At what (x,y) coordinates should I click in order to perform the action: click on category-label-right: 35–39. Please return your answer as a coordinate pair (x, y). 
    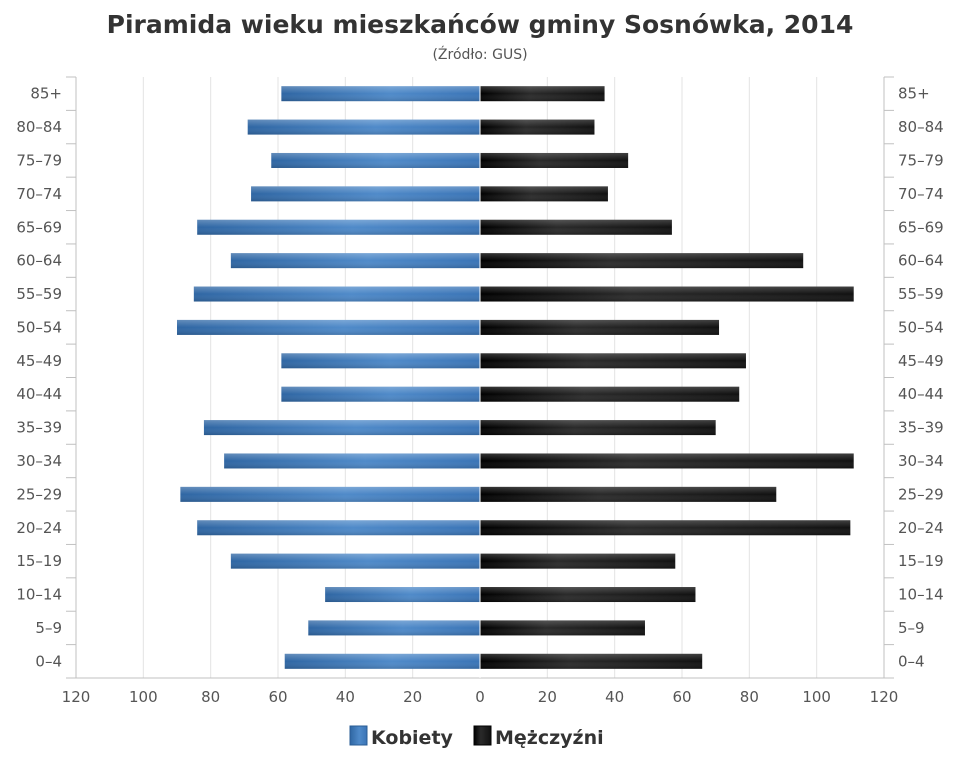
    Looking at the image, I should click on (921, 428).